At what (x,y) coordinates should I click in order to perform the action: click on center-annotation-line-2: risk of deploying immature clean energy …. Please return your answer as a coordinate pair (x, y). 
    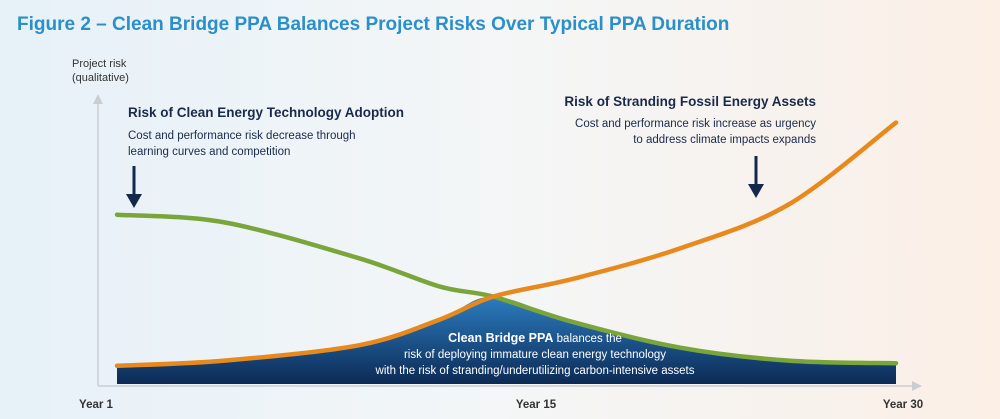
    Looking at the image, I should click on (535, 355).